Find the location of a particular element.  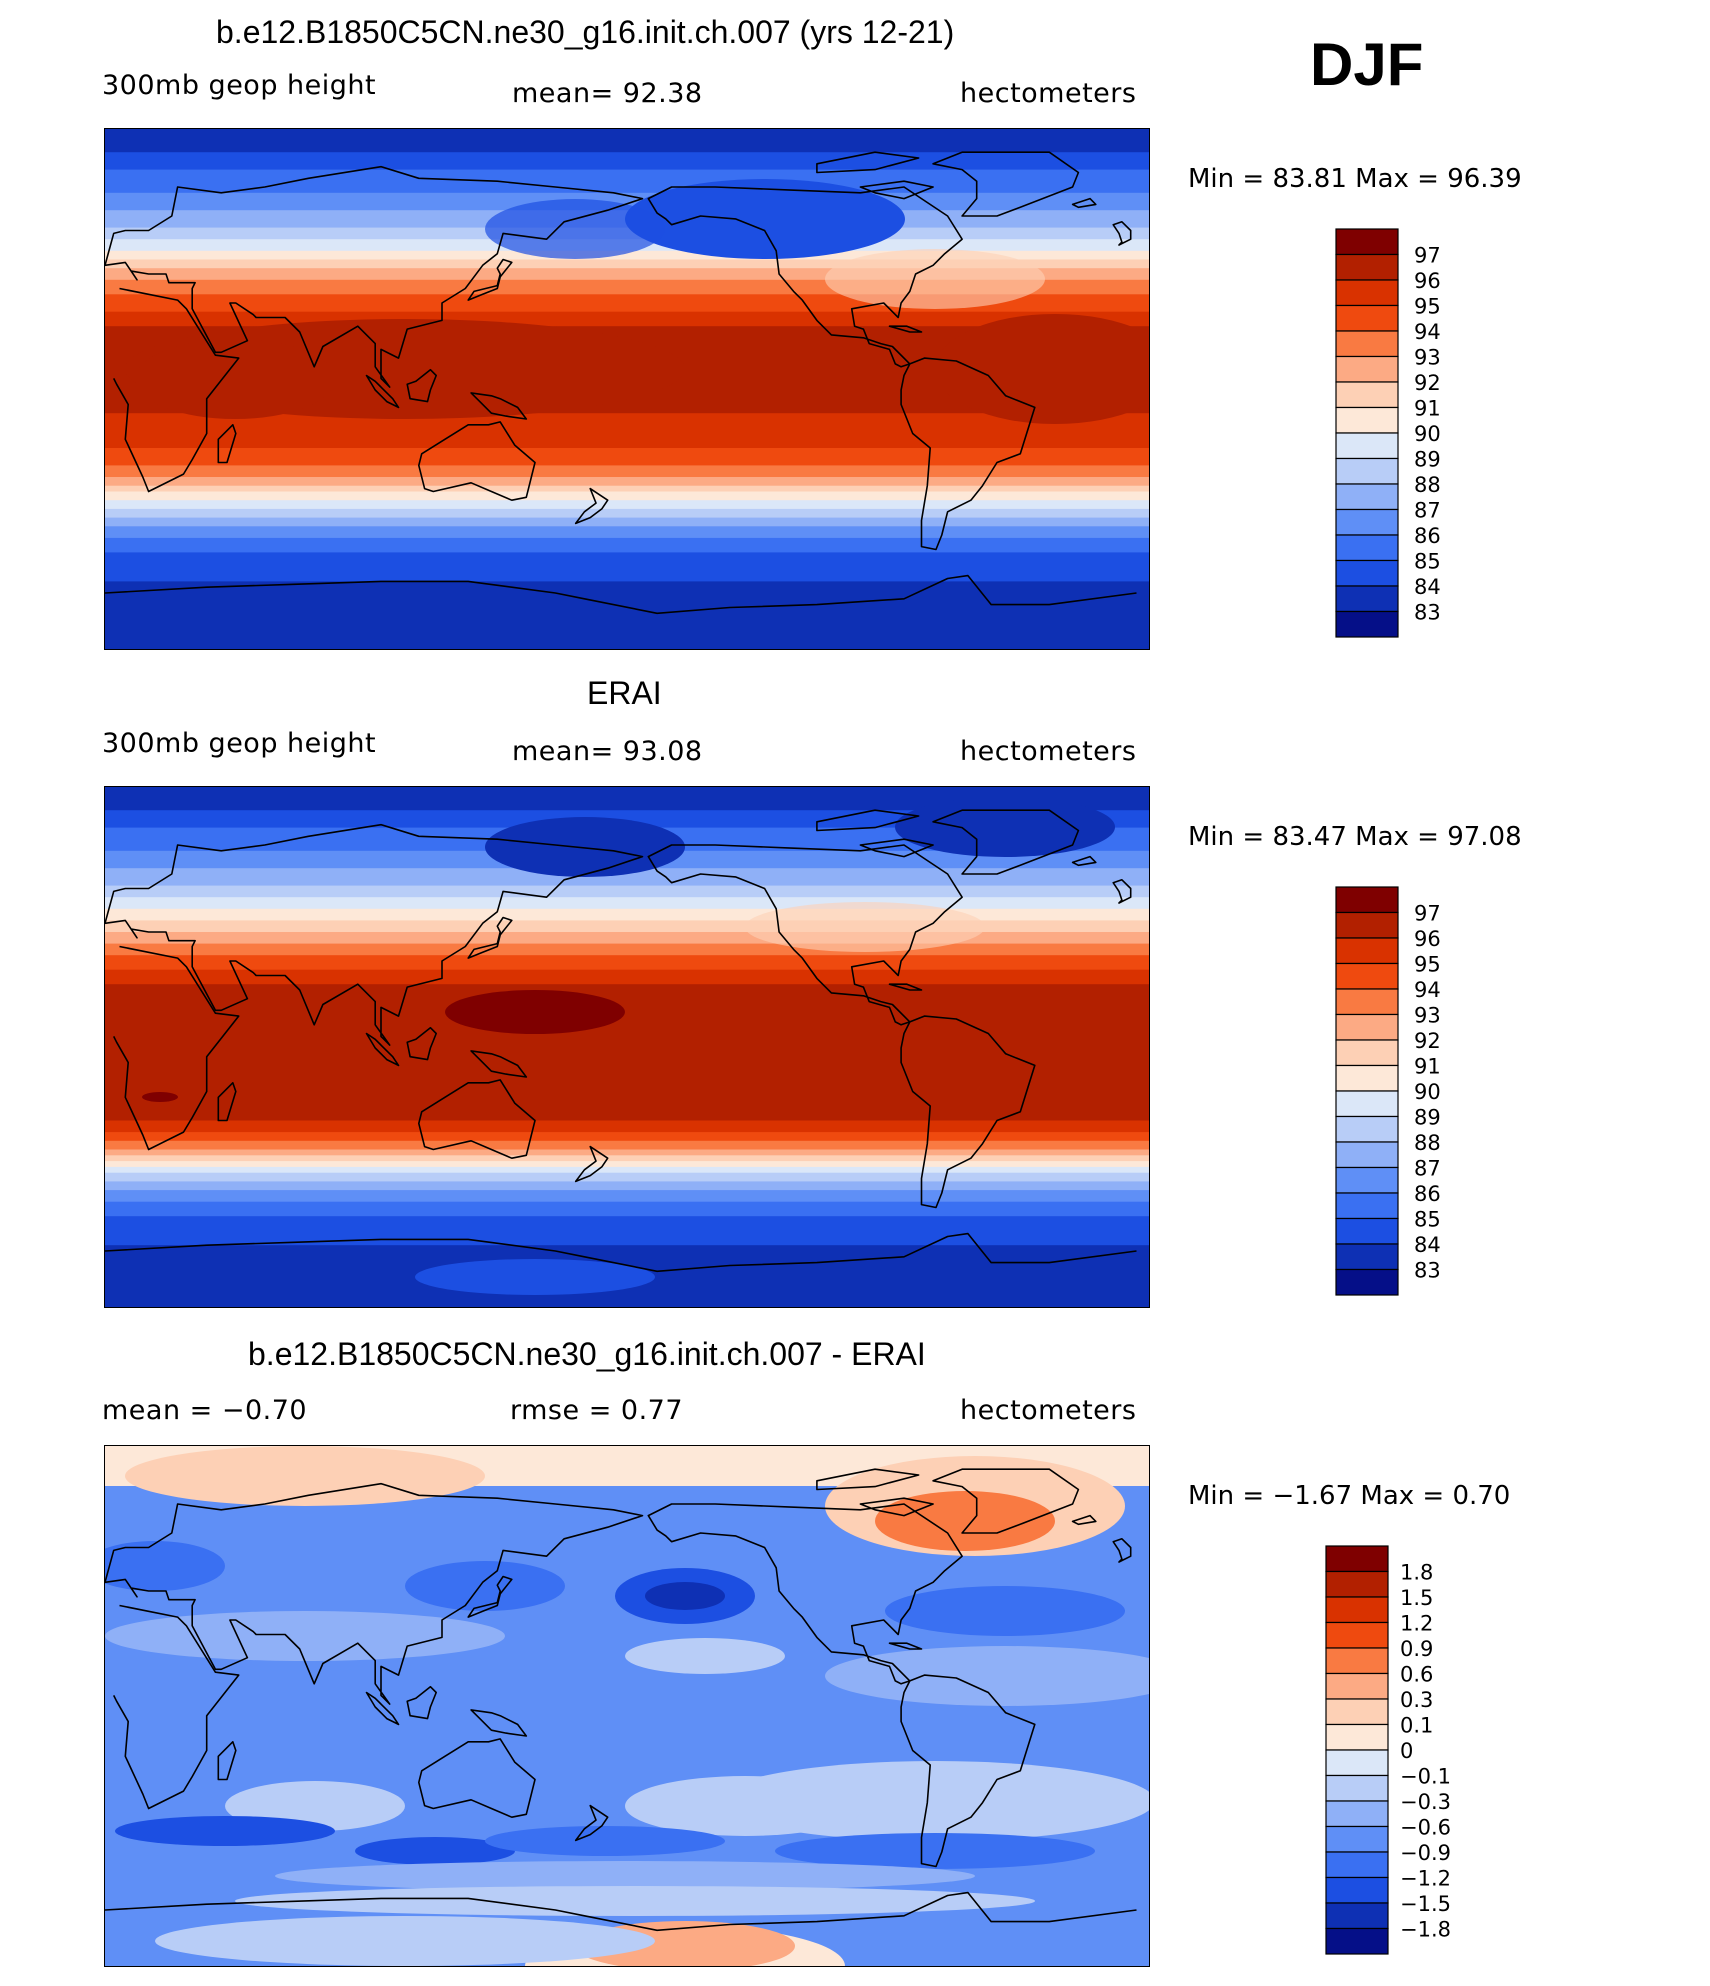

panel2-units: hectometers is located at coordinates (1048, 751).